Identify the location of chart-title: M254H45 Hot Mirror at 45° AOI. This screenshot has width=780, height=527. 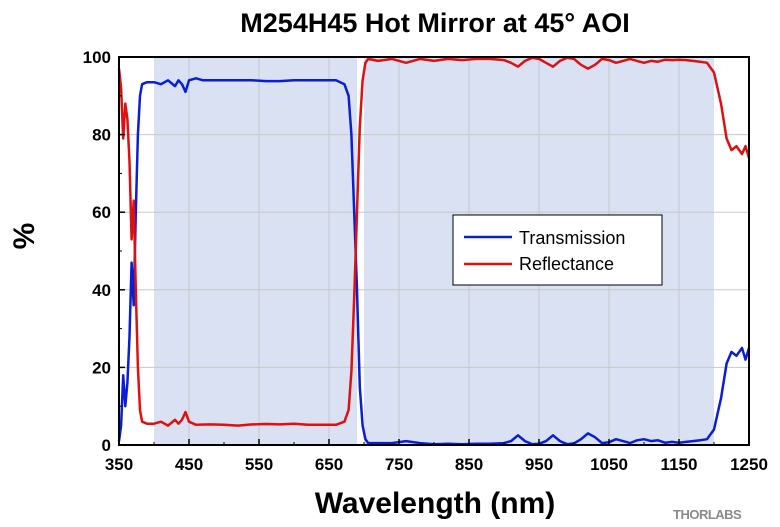
(434, 23).